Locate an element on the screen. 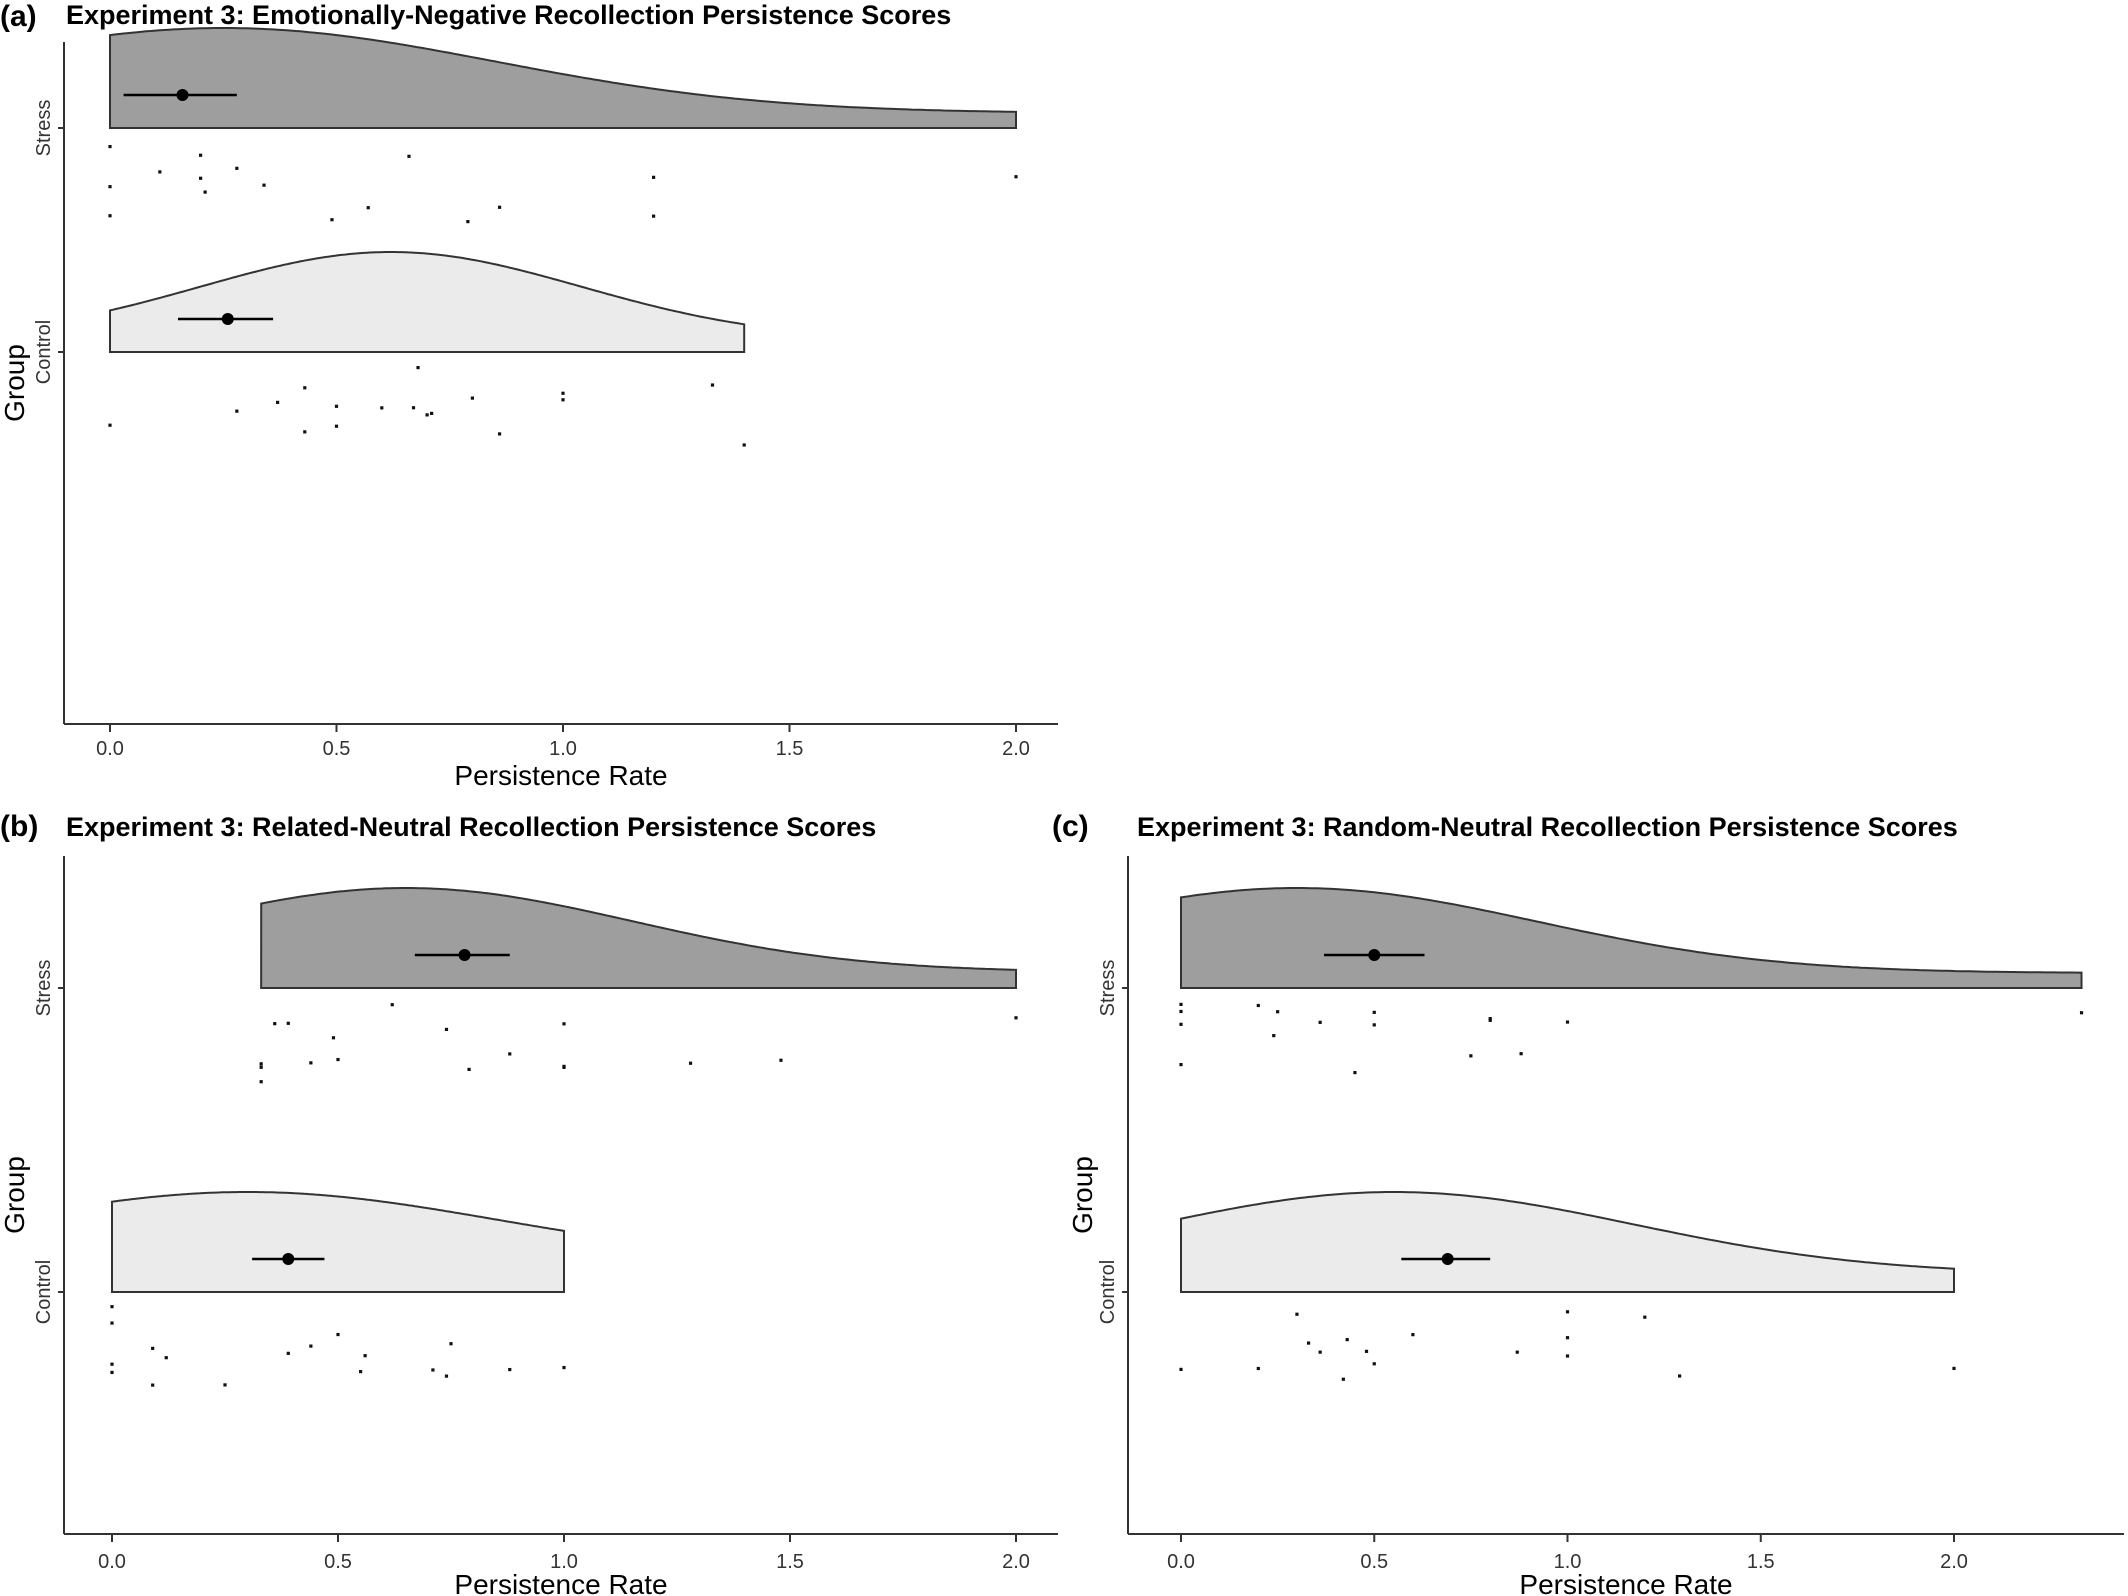 The height and width of the screenshot is (1596, 2128). x-tick-label: 1.5 is located at coordinates (790, 1562).